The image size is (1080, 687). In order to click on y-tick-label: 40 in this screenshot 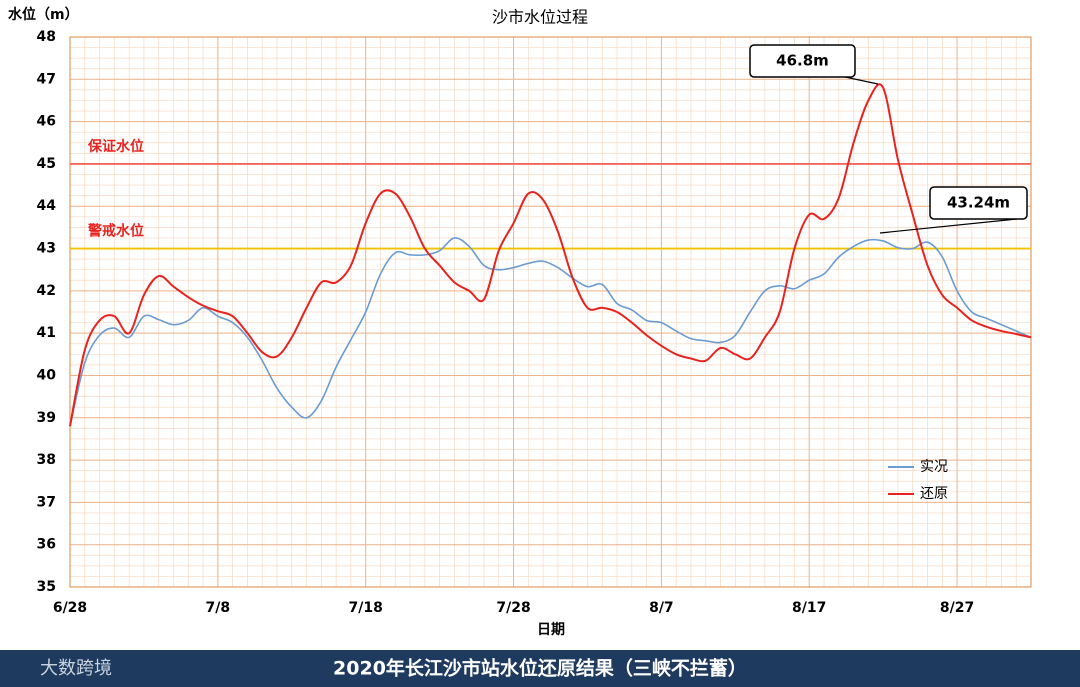, I will do `click(47, 375)`.